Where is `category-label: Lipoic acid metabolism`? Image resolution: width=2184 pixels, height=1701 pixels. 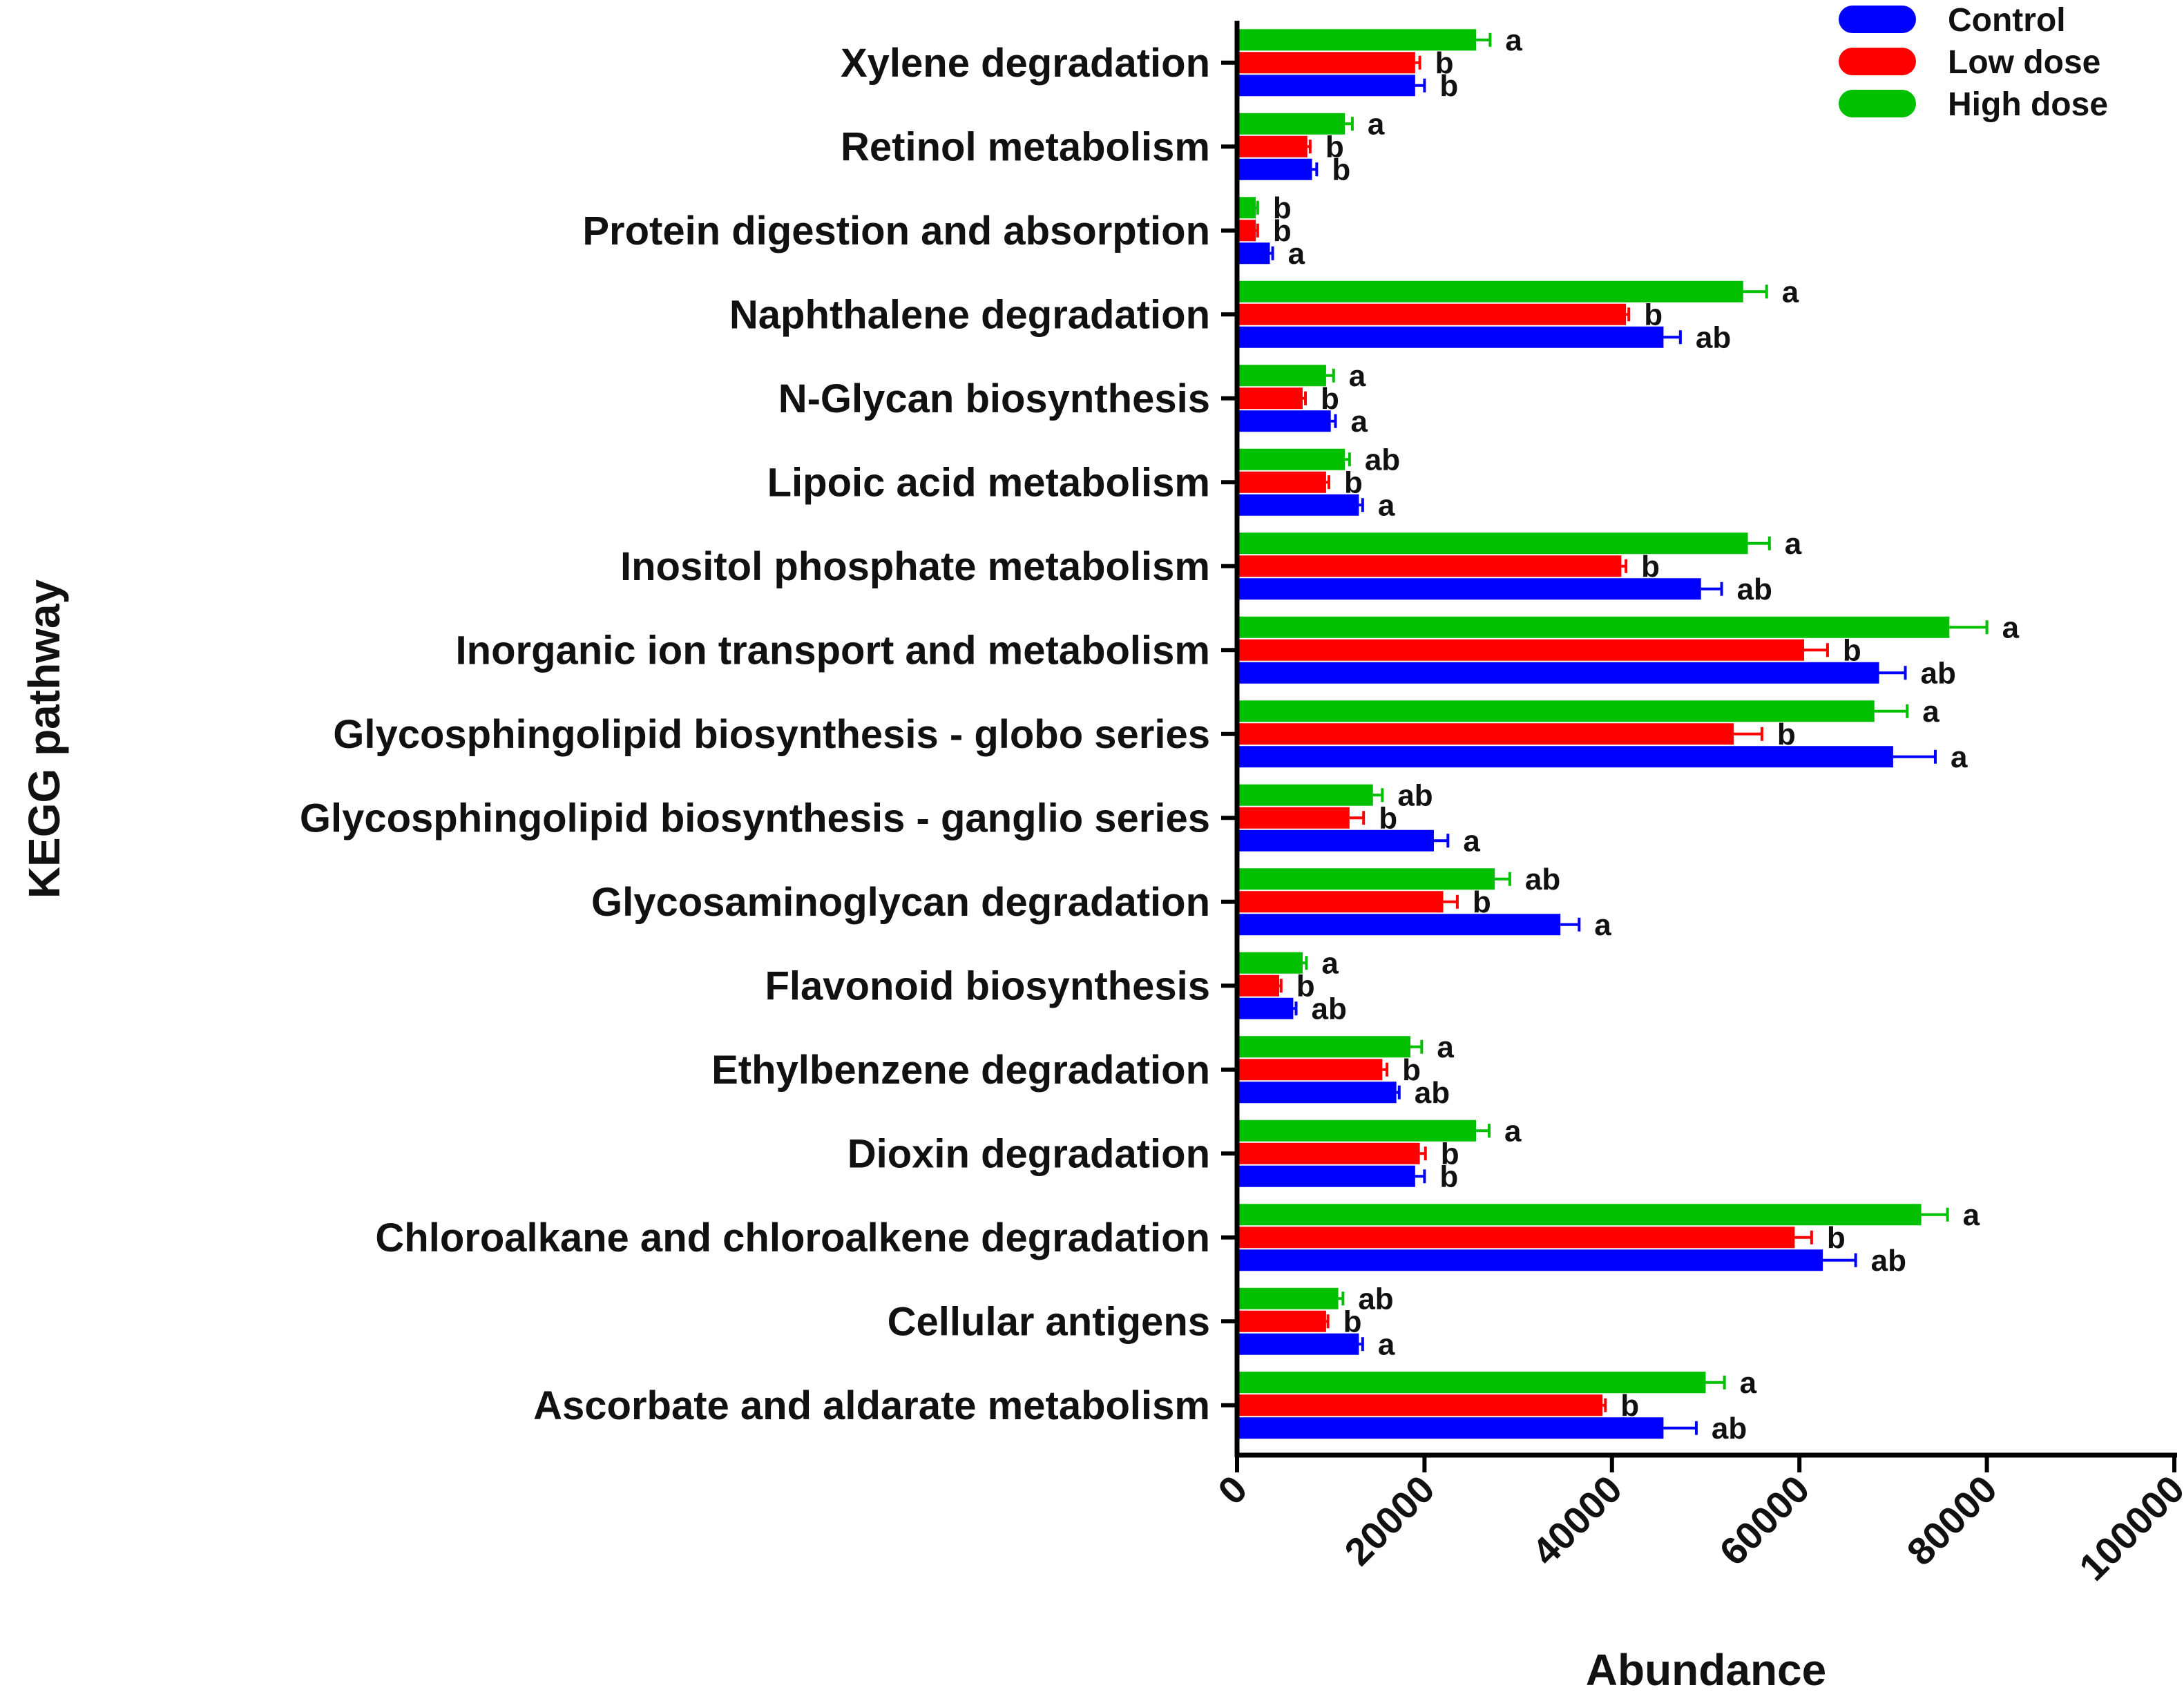
category-label: Lipoic acid metabolism is located at coordinates (988, 482).